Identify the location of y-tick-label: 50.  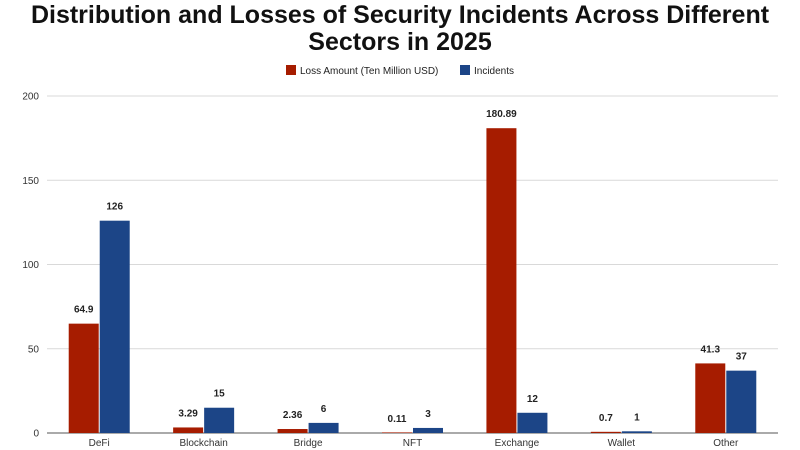
(34, 349).